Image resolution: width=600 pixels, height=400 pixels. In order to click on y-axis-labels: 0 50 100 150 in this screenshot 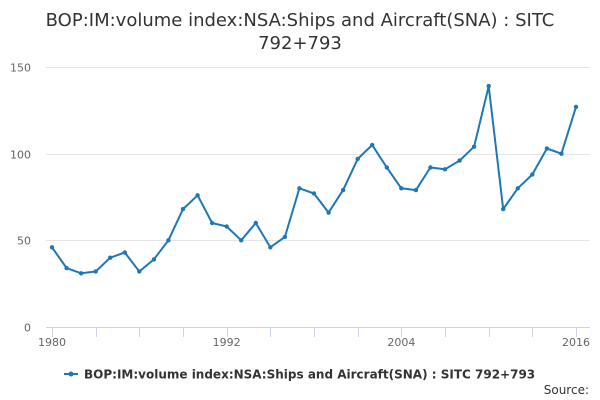, I will do `click(20, 198)`.